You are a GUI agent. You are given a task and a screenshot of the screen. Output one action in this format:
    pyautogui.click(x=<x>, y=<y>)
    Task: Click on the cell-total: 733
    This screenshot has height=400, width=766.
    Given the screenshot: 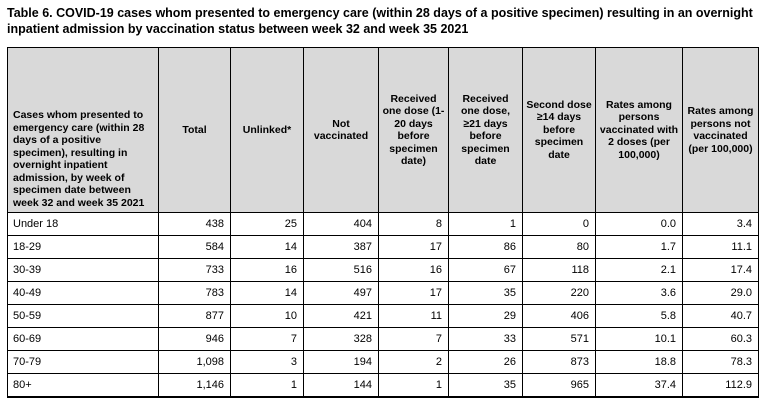 What is the action you would take?
    pyautogui.click(x=194, y=270)
    